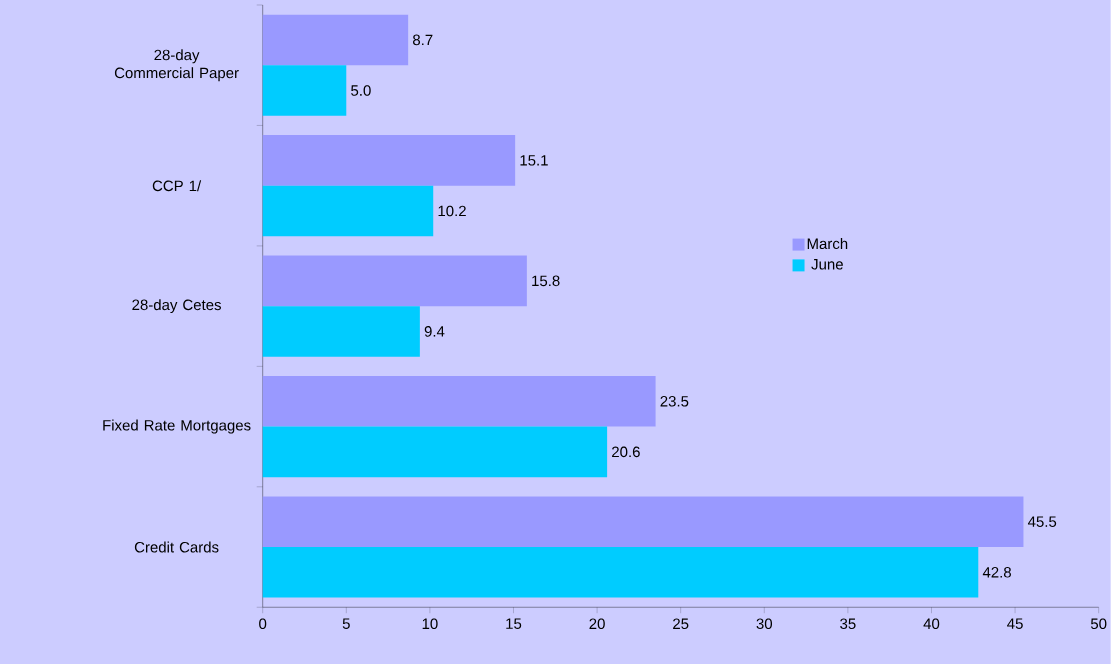 This screenshot has height=664, width=1112. I want to click on data-label: 10.2, so click(452, 211).